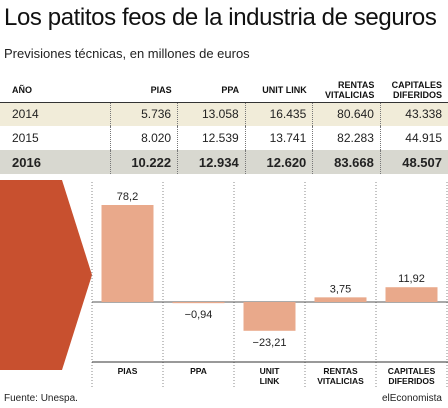  Describe the element at coordinates (413, 138) in the screenshot. I see `cell-value: 44.915` at that location.